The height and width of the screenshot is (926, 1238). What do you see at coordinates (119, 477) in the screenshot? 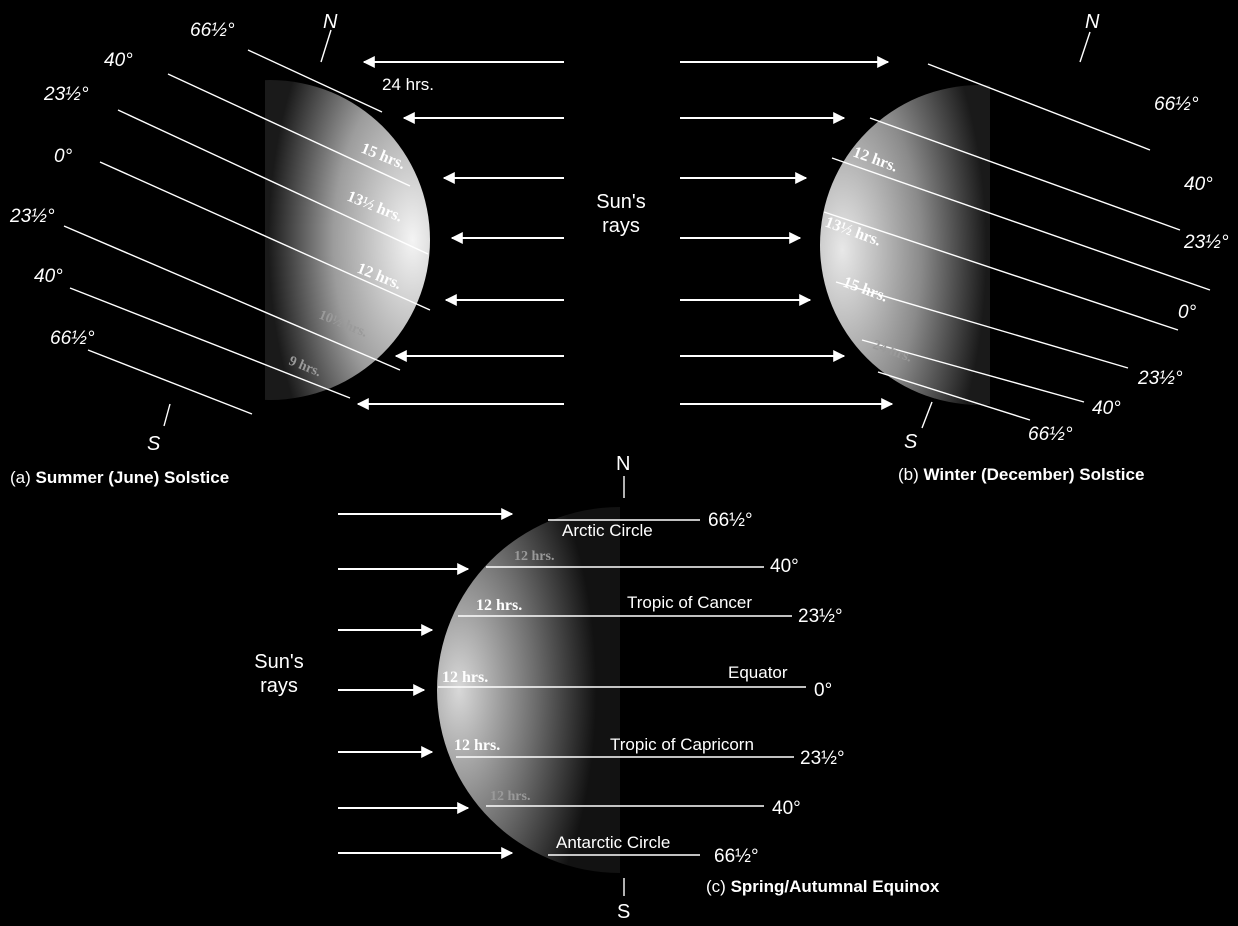
I see `summer-caption: (a) Summer (June) Solstice` at bounding box center [119, 477].